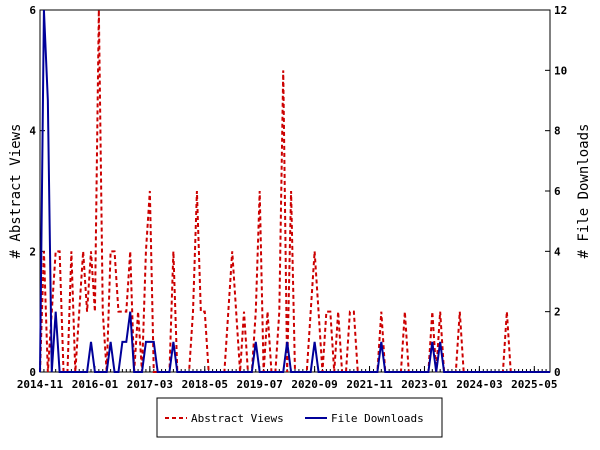 This screenshot has width=600, height=450. I want to click on y-tick-label: 2, so click(32, 251).